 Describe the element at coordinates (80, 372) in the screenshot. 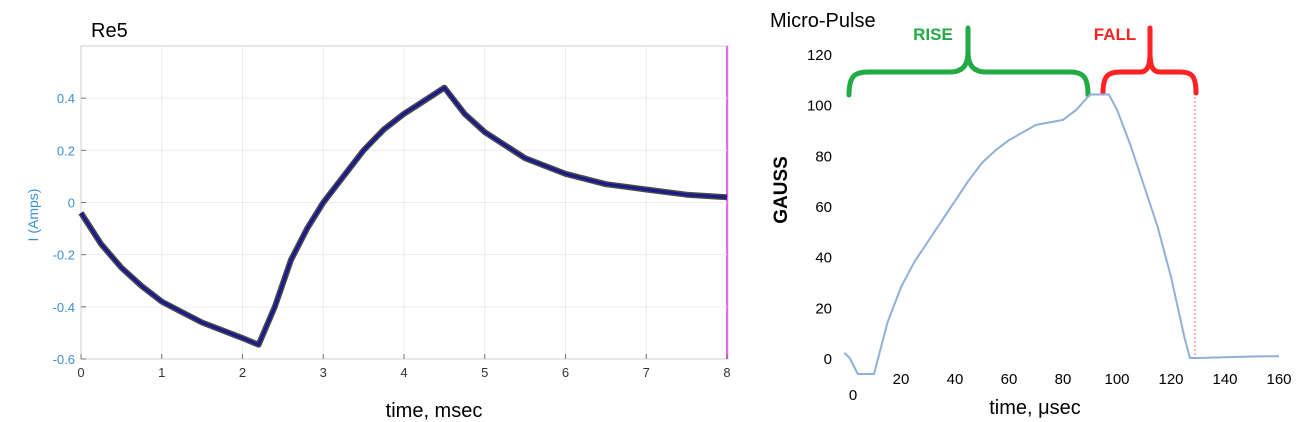

I see `chart1-x-tick-label: 0` at that location.